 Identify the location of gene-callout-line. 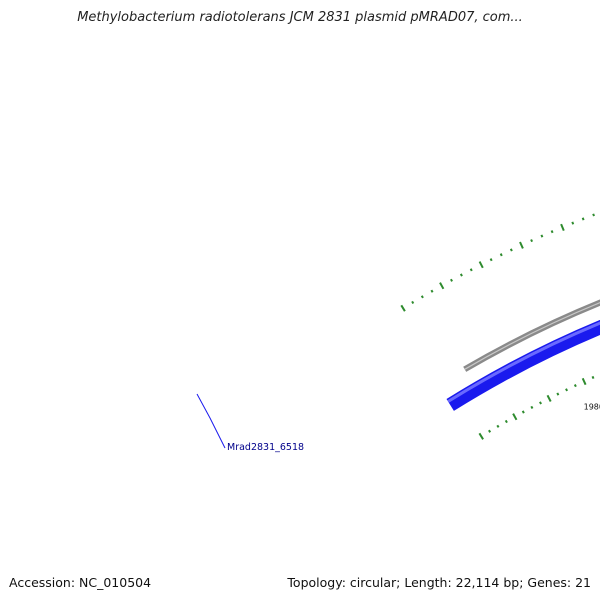
(211, 421).